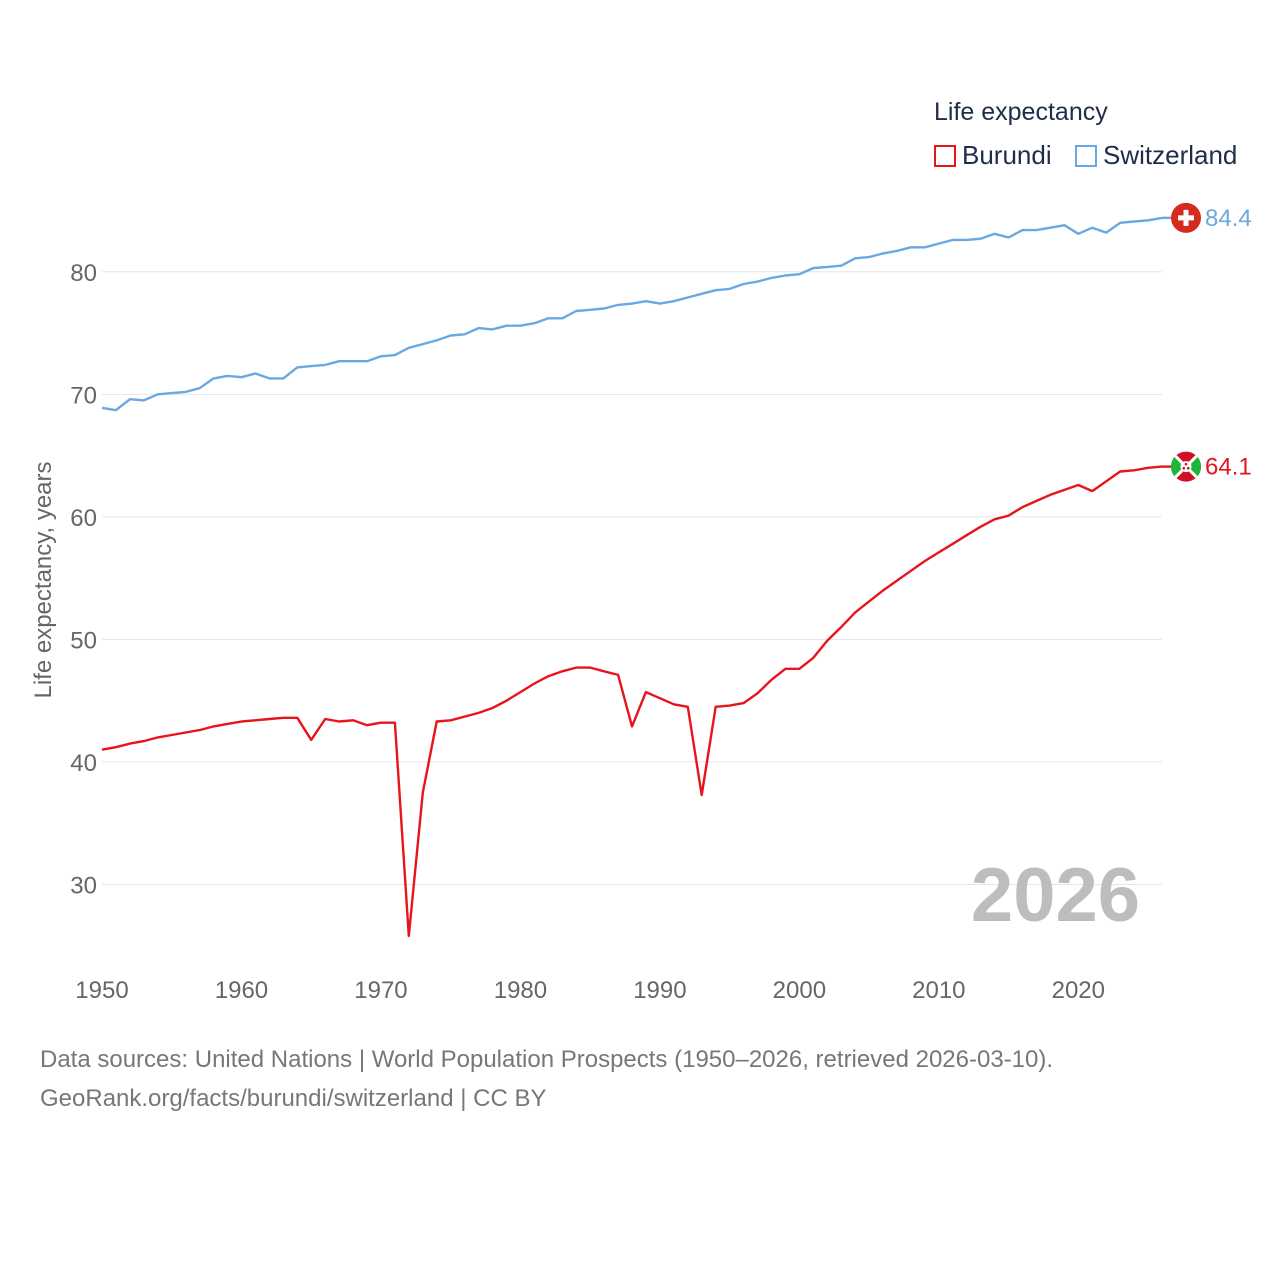 The height and width of the screenshot is (1280, 1280). Describe the element at coordinates (1086, 155) in the screenshot. I see `legend-swatch-switzerland` at that location.